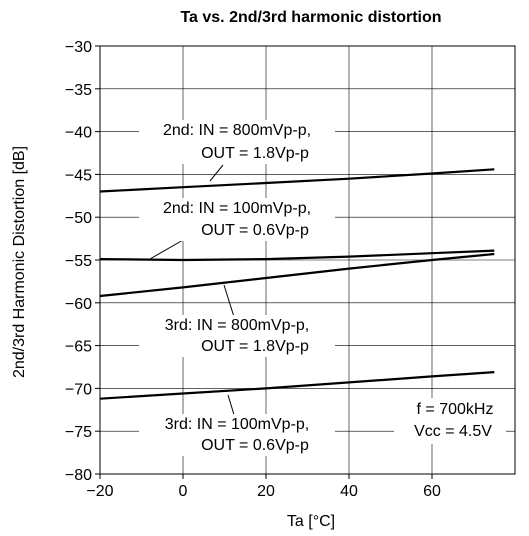  Describe the element at coordinates (78, 133) in the screenshot. I see `y-tick-label: −40` at that location.